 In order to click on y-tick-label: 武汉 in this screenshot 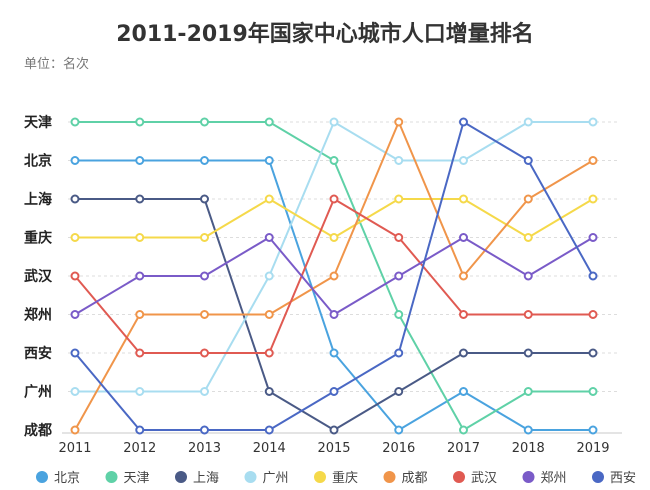, I will do `click(38, 276)`.